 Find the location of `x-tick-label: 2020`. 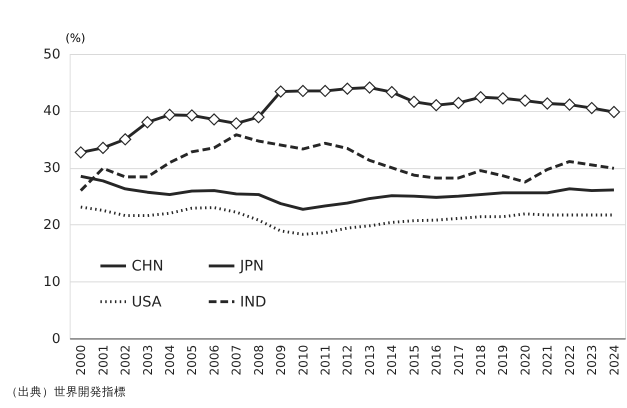

x-tick-label: 2020 is located at coordinates (525, 360).